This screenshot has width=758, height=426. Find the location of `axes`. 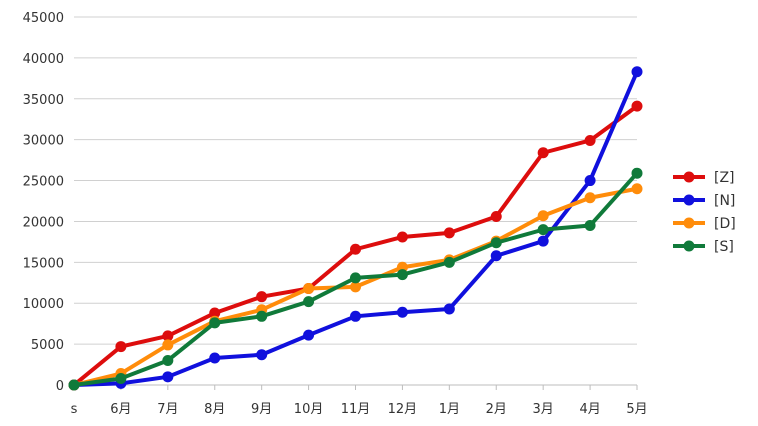

axes is located at coordinates (355, 387).